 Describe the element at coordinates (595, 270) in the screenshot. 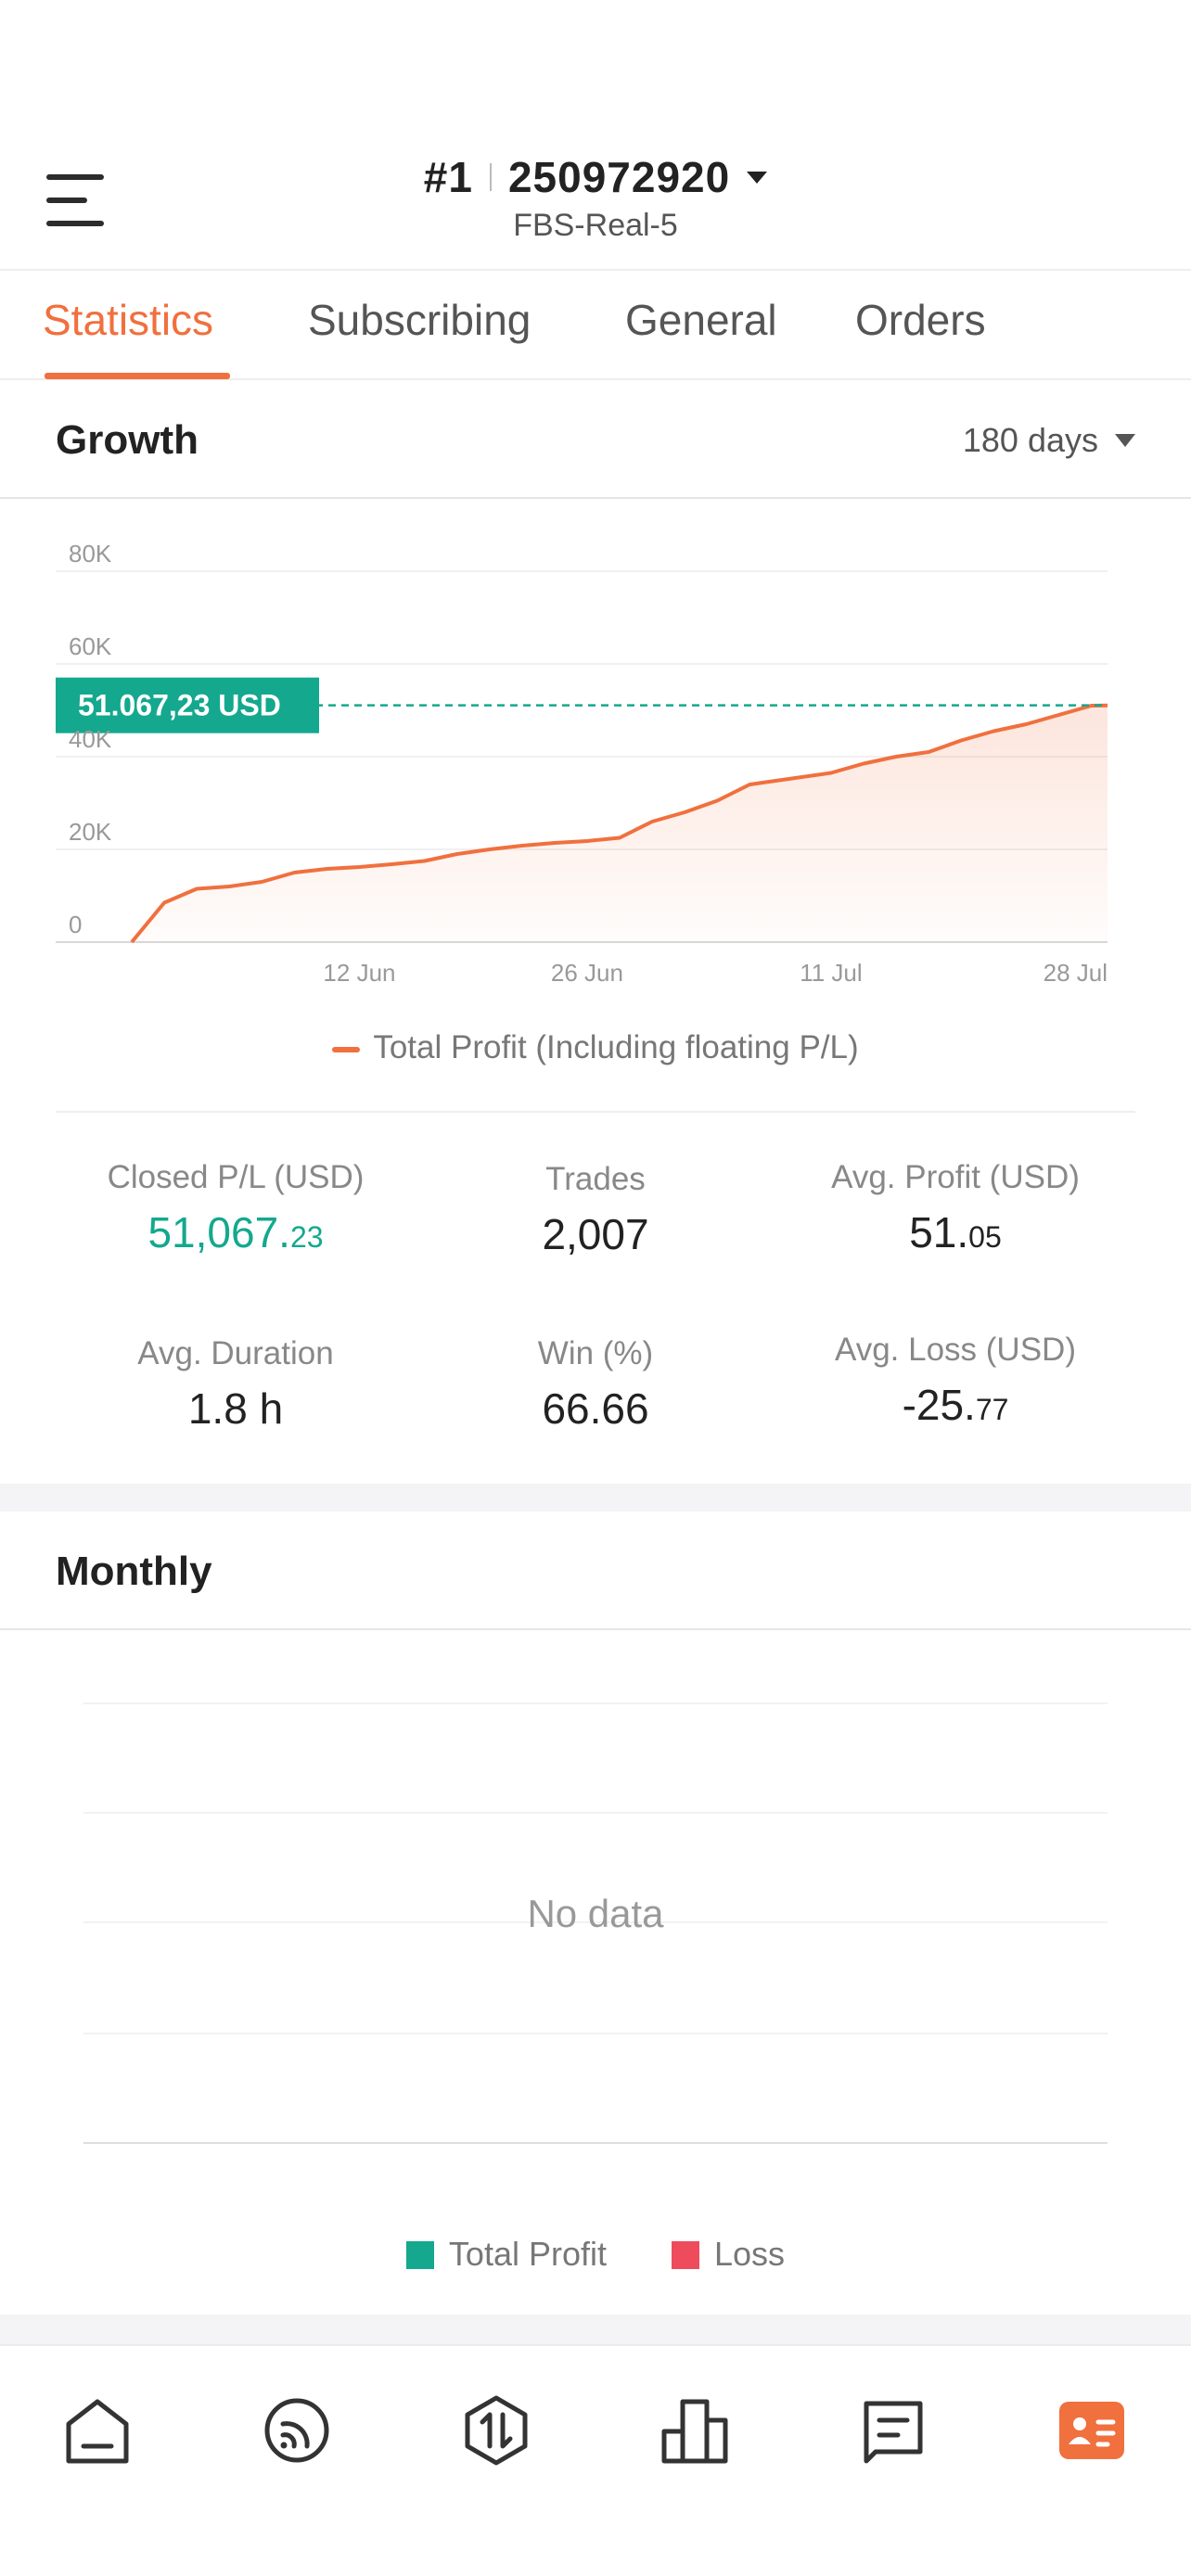

I see `header-divider` at that location.